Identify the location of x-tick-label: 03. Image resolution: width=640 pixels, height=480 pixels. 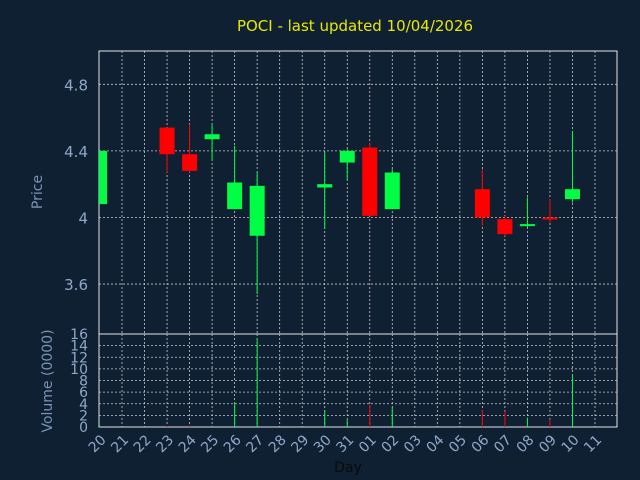
(413, 444).